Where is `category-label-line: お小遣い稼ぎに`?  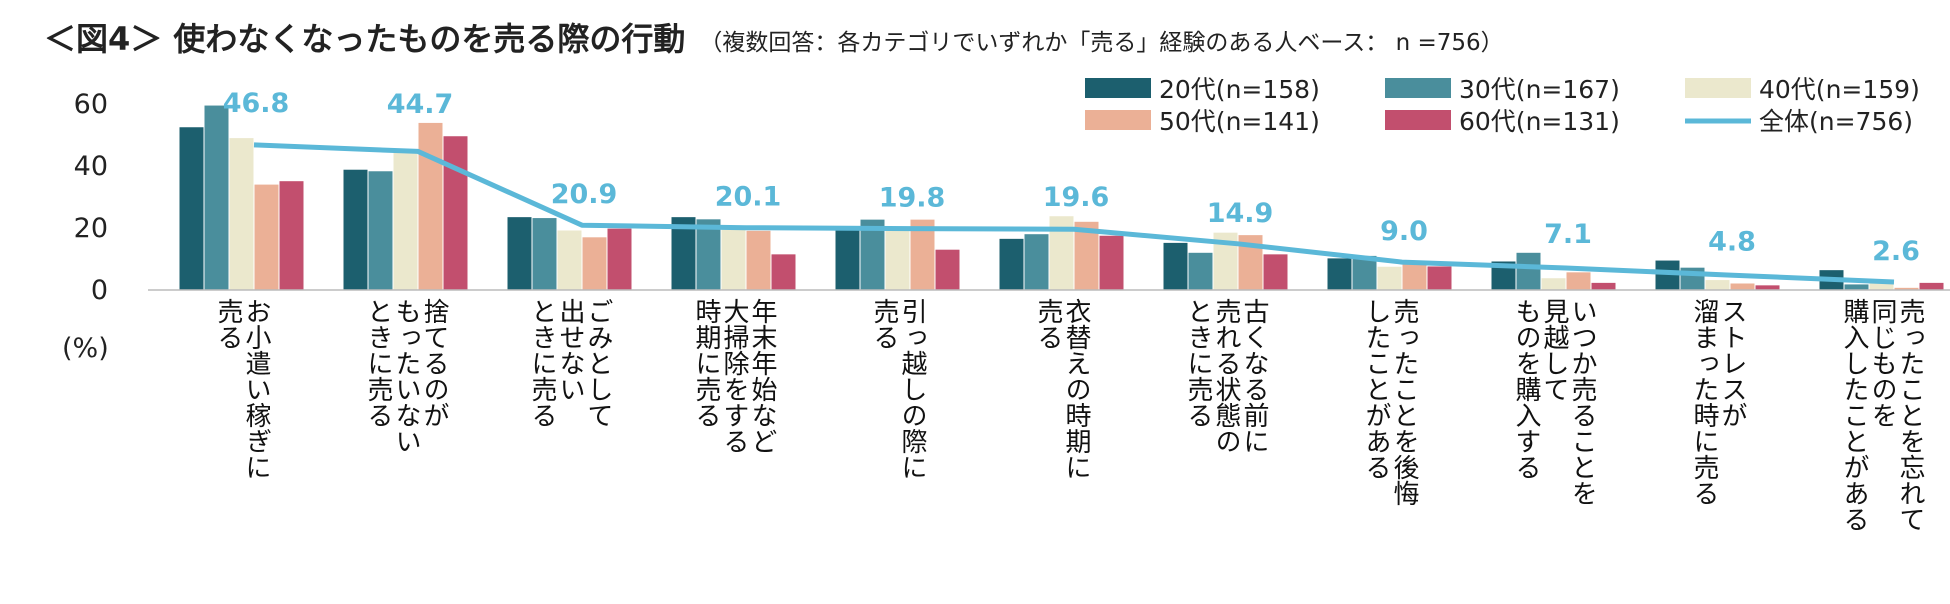 category-label-line: お小遣い稼ぎに is located at coordinates (256, 389).